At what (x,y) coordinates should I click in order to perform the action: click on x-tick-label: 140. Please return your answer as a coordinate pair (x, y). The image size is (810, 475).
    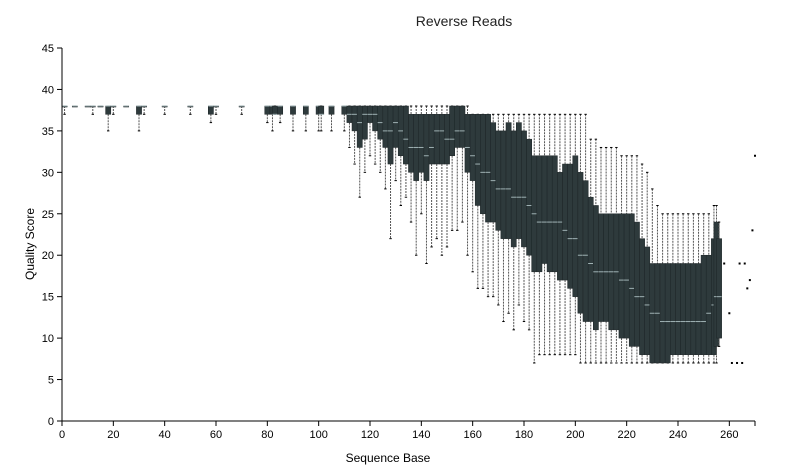
    Looking at the image, I should click on (421, 435).